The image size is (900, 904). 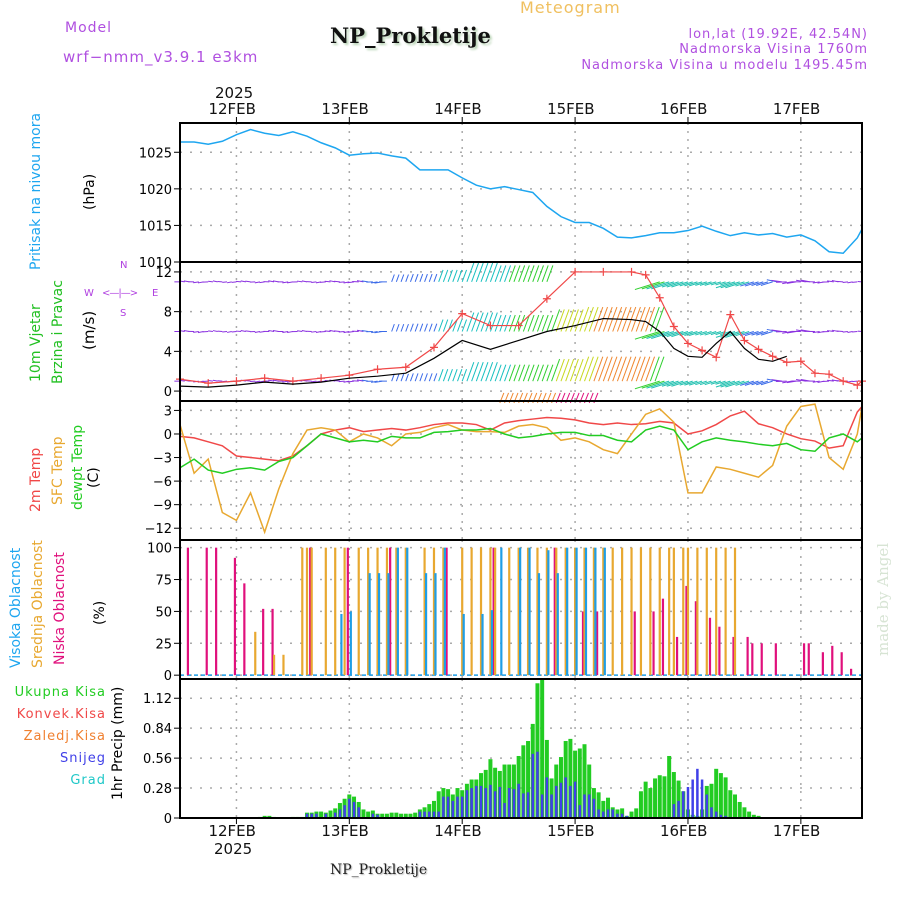 I want to click on y-tick-label: −6, so click(x=162, y=482).